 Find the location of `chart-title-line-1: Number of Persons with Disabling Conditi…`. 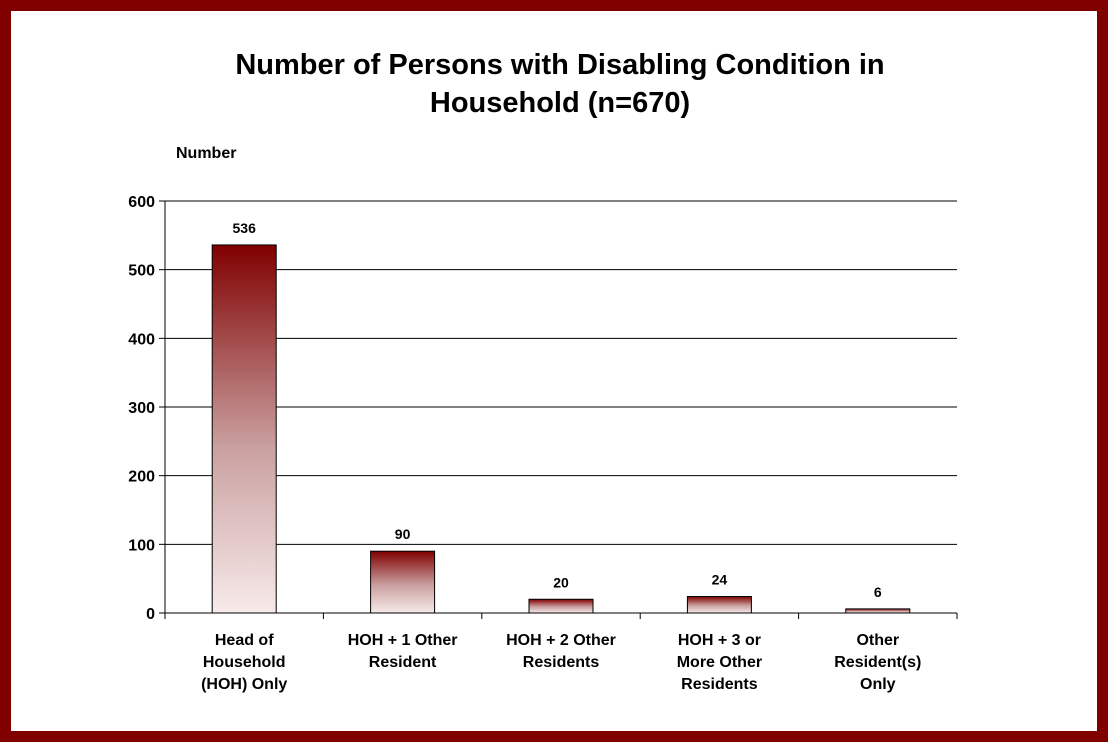

chart-title-line-1: Number of Persons with Disabling Conditi… is located at coordinates (560, 65).